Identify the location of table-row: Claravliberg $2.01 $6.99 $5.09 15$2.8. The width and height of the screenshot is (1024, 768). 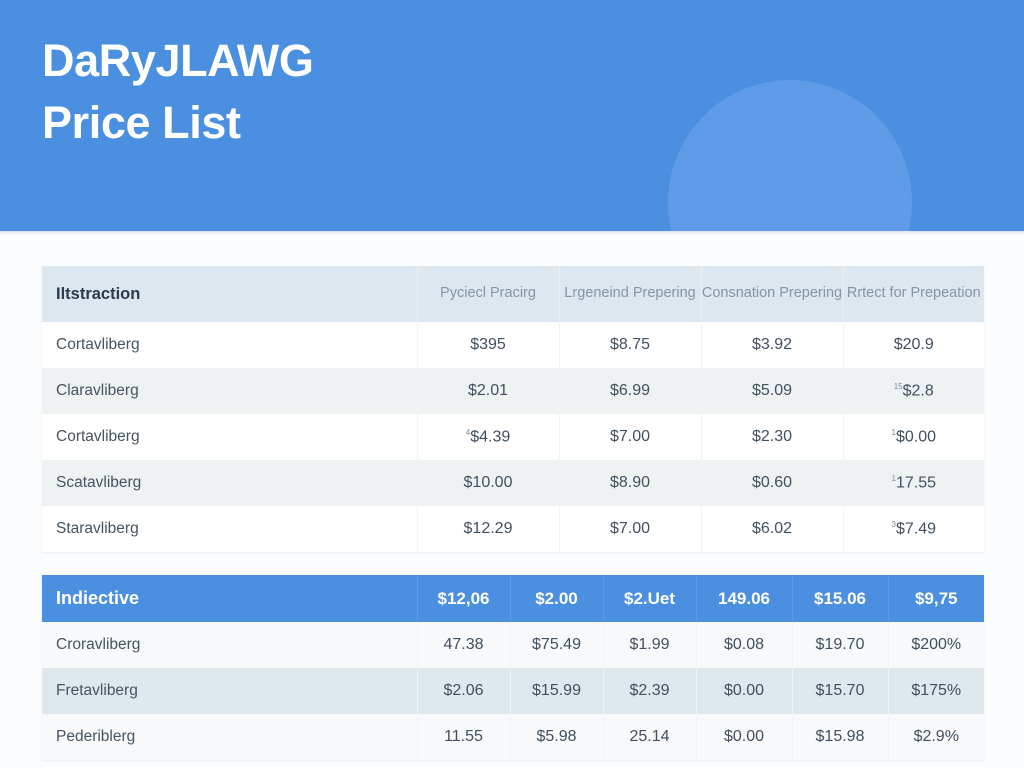
(513, 391).